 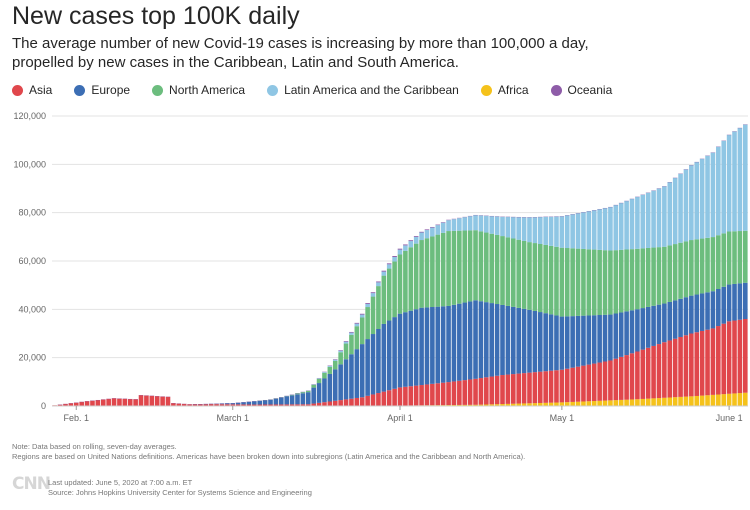 What do you see at coordinates (198, 90) in the screenshot?
I see `legend-item-north-america: North America` at bounding box center [198, 90].